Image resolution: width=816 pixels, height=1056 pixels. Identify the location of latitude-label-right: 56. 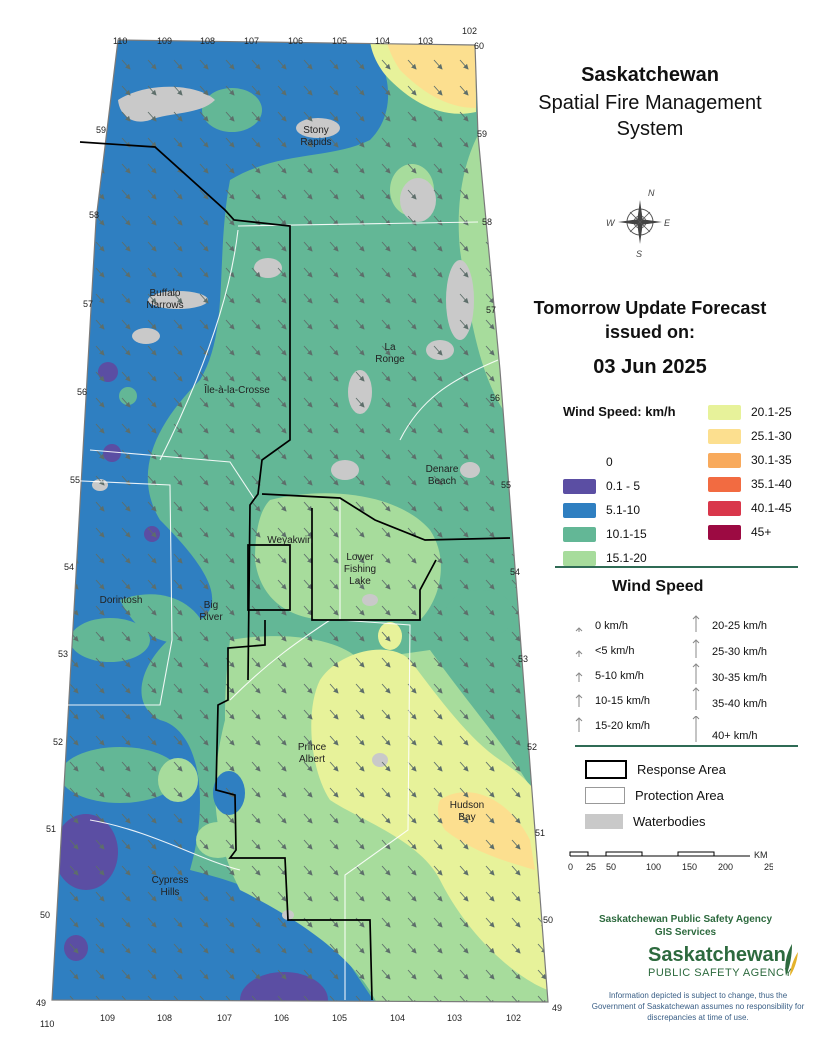
(495, 398).